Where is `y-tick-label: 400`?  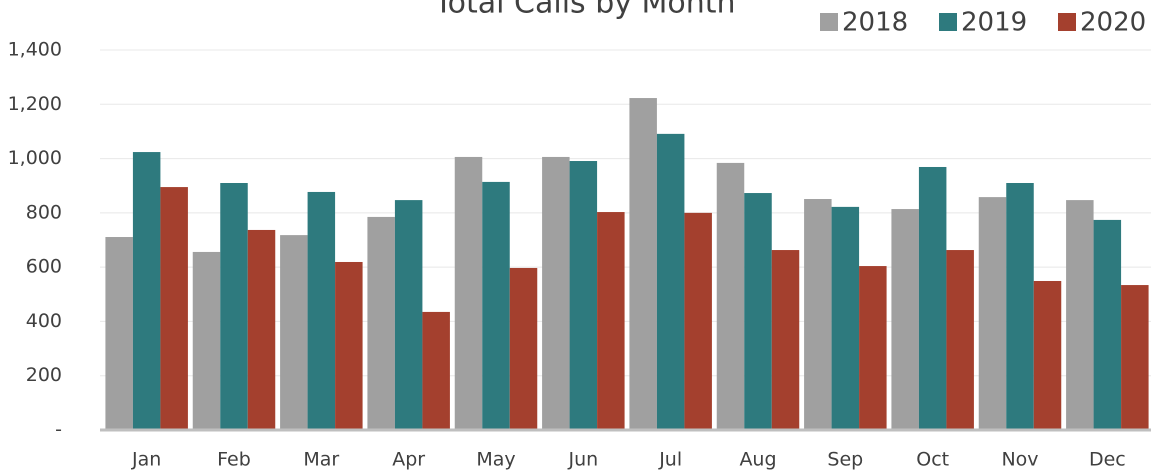
y-tick-label: 400 is located at coordinates (44, 321).